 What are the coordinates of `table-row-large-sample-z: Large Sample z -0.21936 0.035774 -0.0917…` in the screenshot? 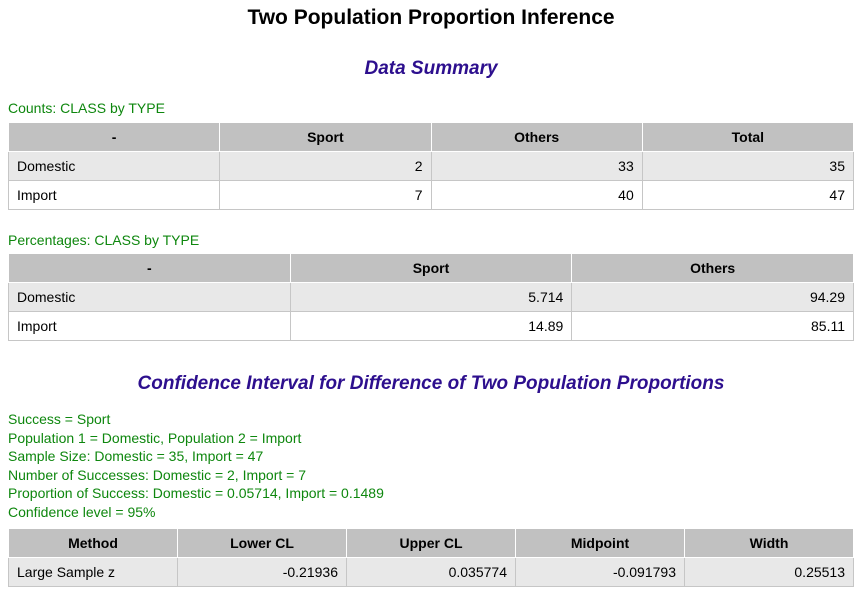 It's located at (431, 572).